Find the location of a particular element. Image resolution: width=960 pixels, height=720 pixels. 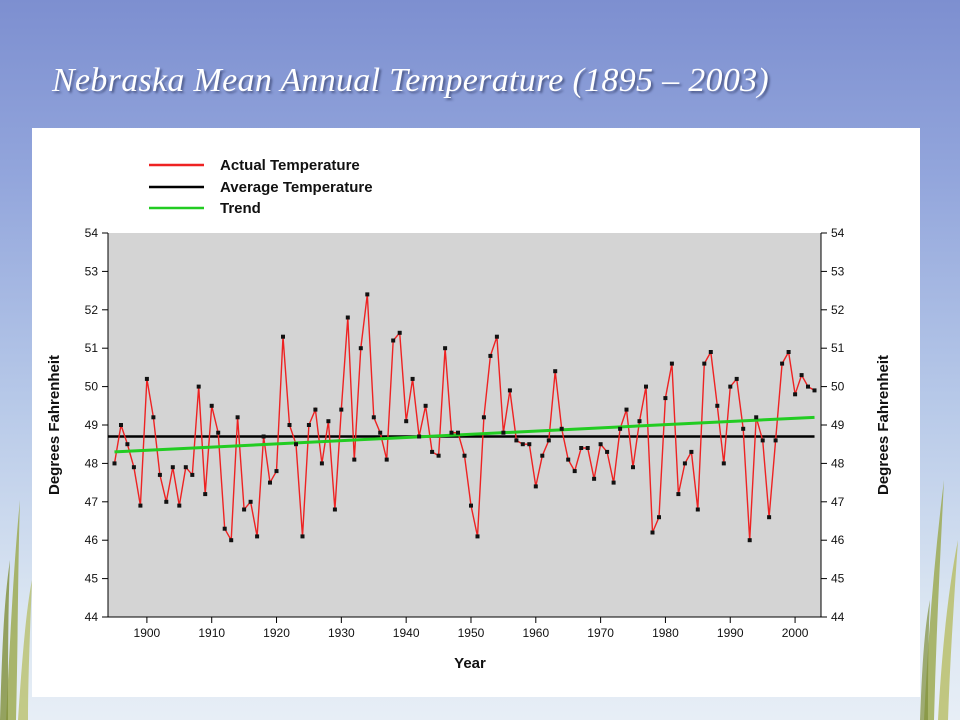

y-tick-label-left: 49 is located at coordinates (92, 425).